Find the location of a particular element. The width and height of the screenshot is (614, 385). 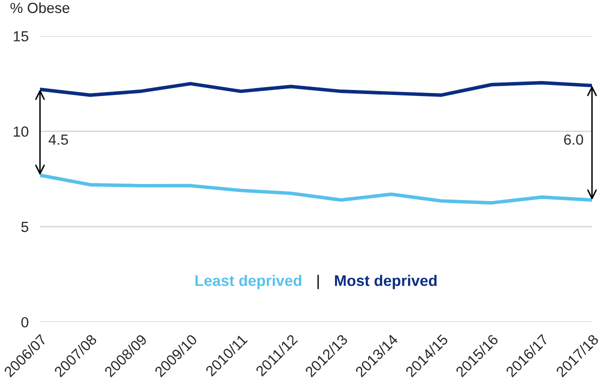

y-tick-label: 10 is located at coordinates (21, 131).